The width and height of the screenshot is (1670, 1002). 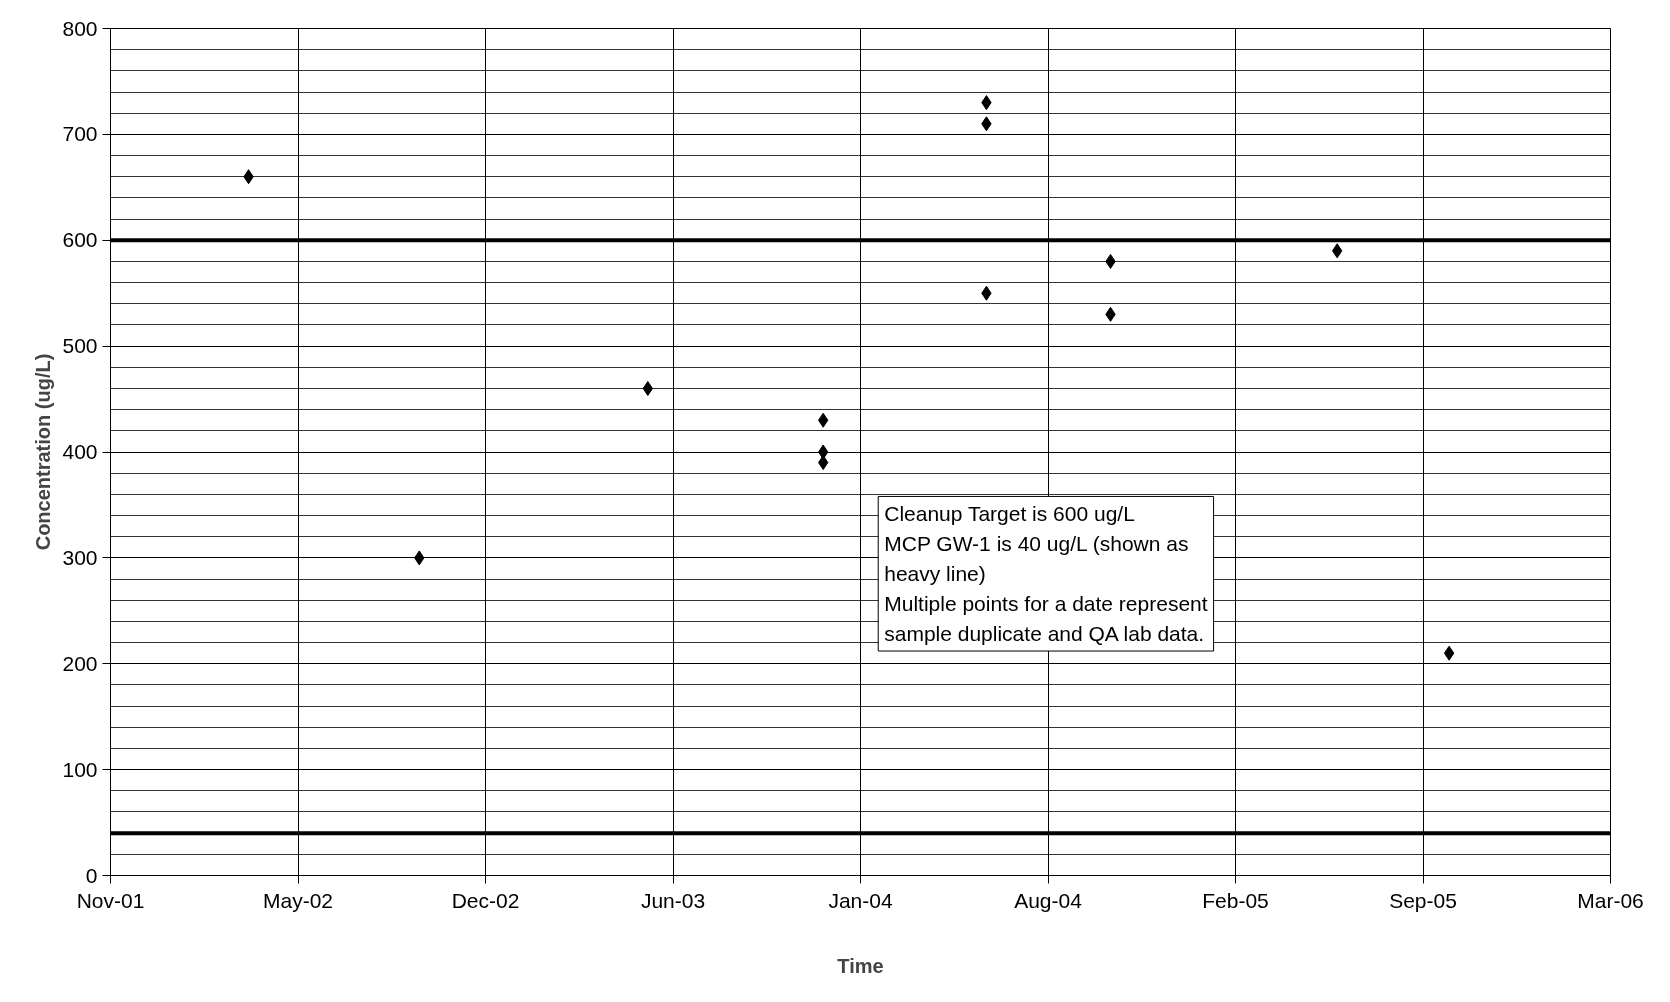 I want to click on y-tick-label: 200, so click(x=80, y=663).